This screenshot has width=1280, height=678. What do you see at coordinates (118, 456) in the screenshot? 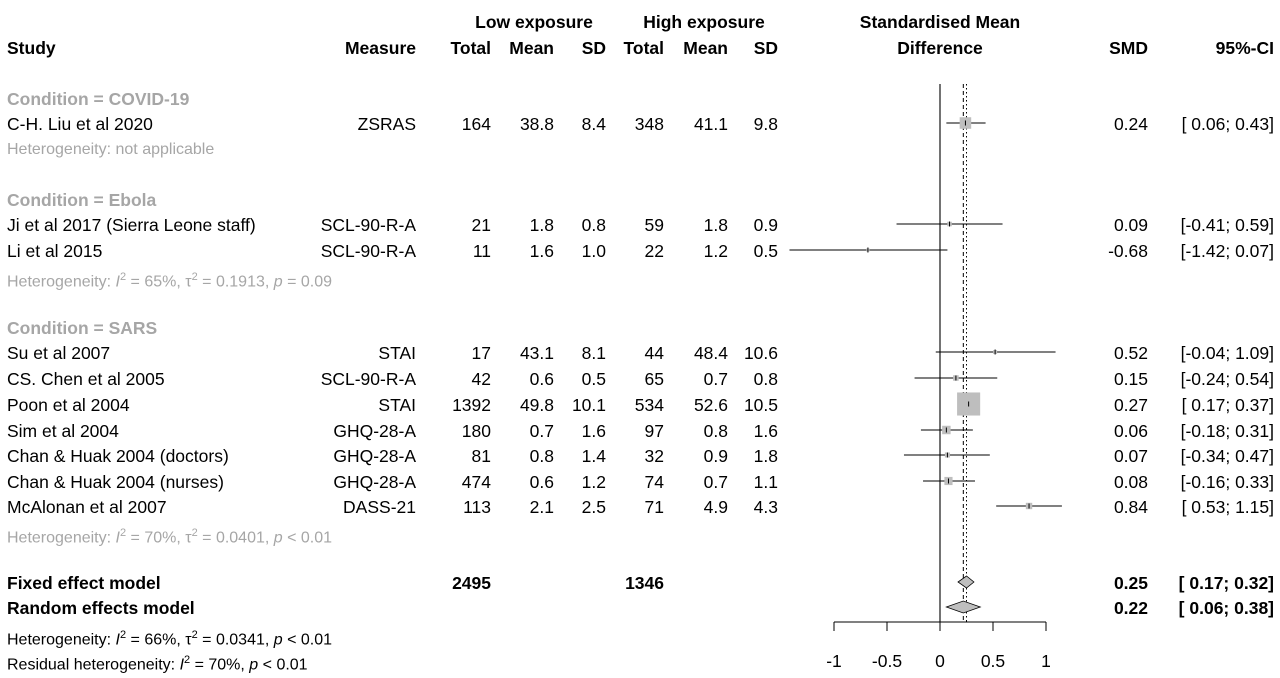
I see `study-name: Chan & Huak 2004 (doctors)` at bounding box center [118, 456].